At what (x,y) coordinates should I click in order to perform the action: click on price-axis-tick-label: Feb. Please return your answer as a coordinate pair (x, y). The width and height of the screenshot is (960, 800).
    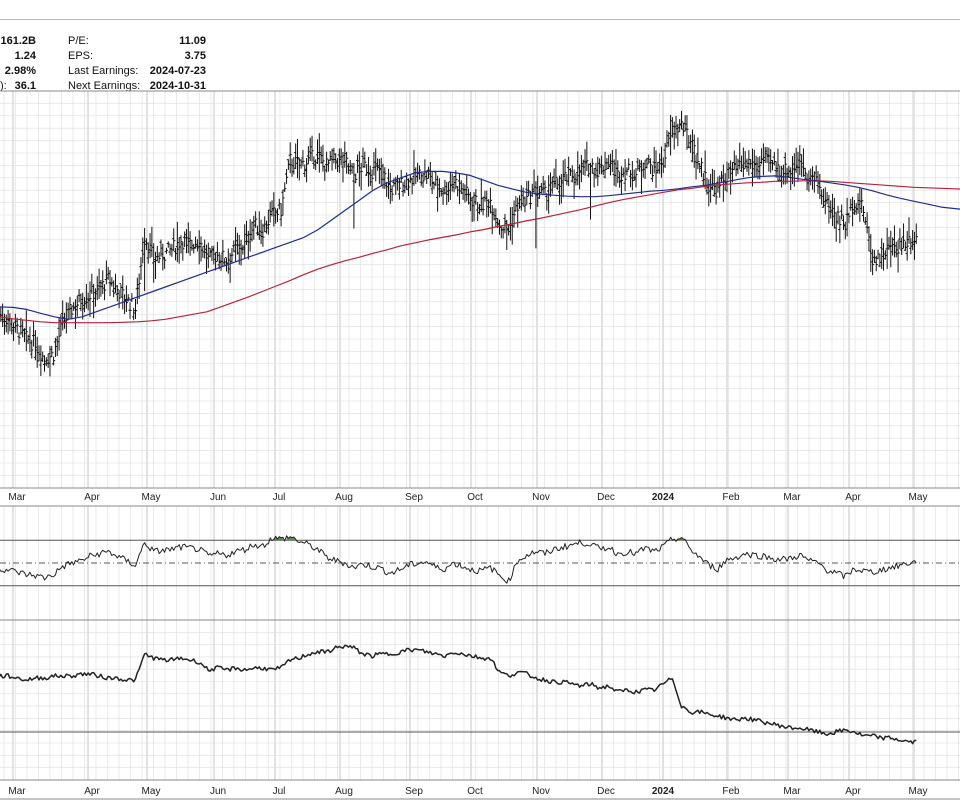
    Looking at the image, I should click on (731, 497).